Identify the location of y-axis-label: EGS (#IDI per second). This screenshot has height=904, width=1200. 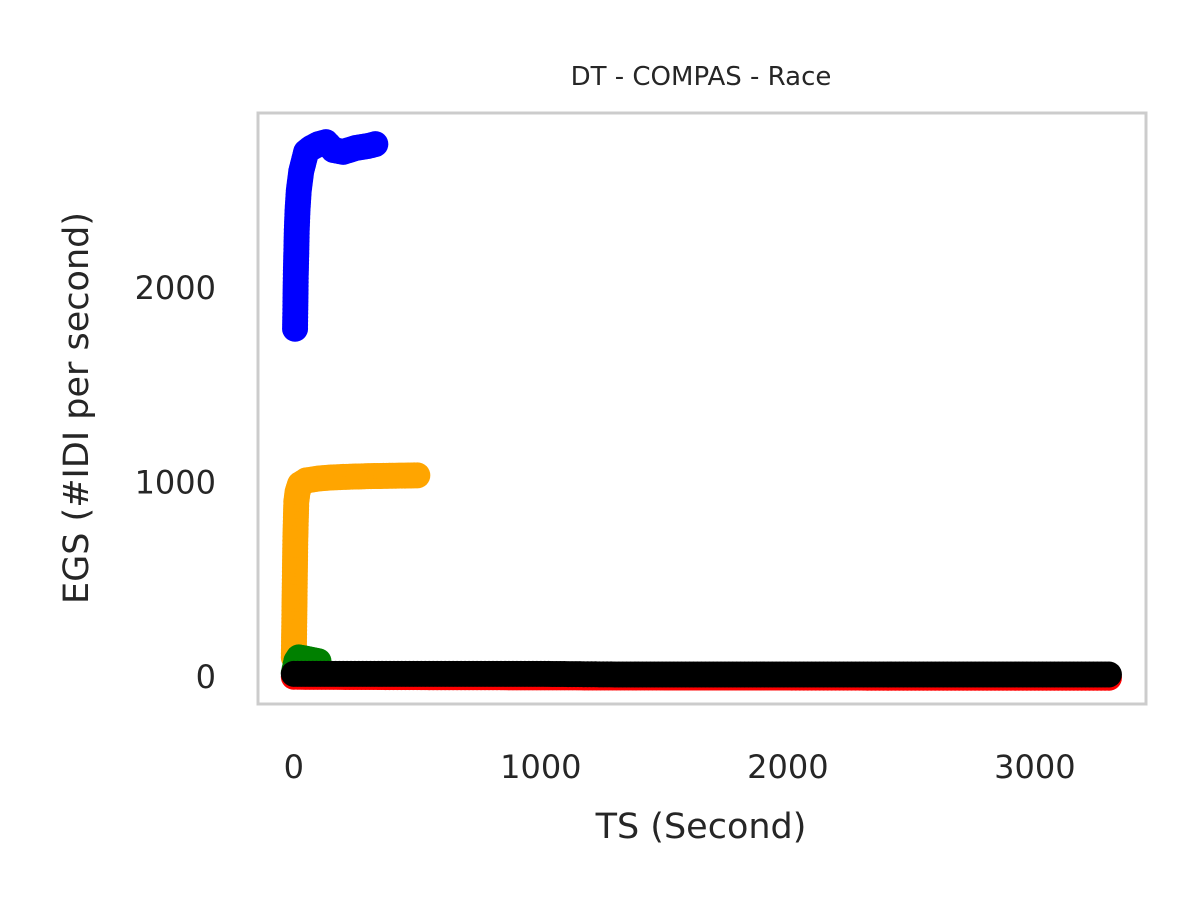
(77, 408).